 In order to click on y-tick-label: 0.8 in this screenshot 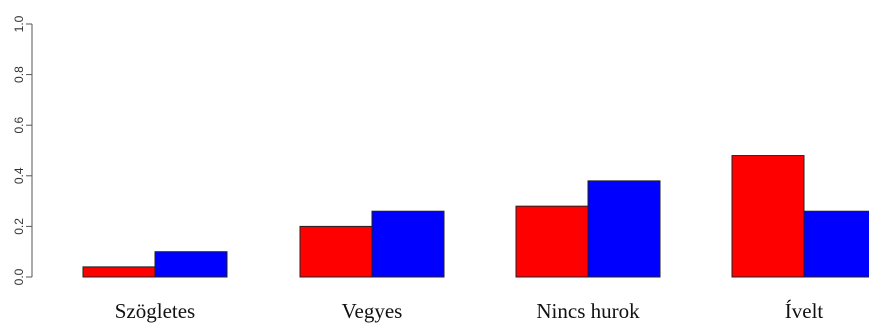, I will do `click(19, 74)`.